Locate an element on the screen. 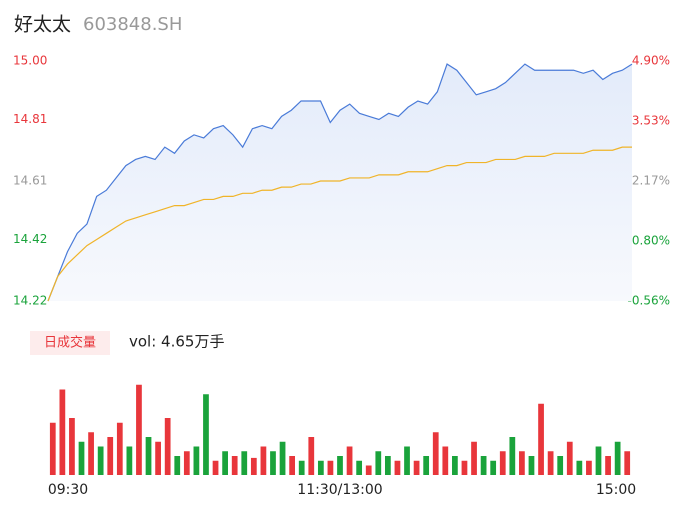  stock-code: 603848.SH is located at coordinates (132, 24).